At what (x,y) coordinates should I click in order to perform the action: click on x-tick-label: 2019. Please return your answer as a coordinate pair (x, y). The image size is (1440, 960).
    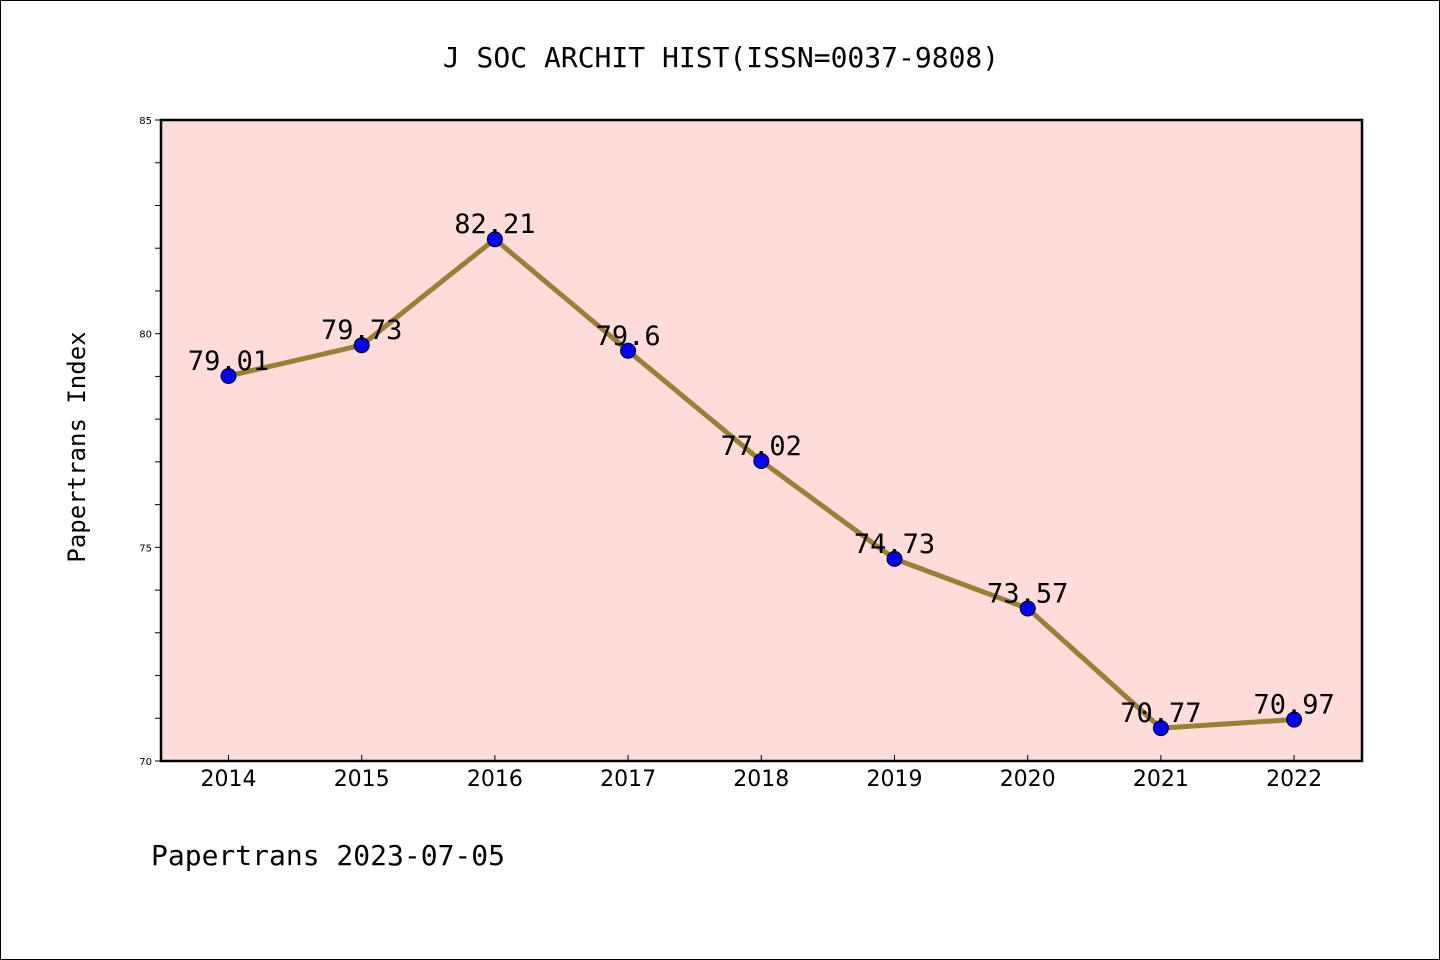
    Looking at the image, I should click on (895, 779).